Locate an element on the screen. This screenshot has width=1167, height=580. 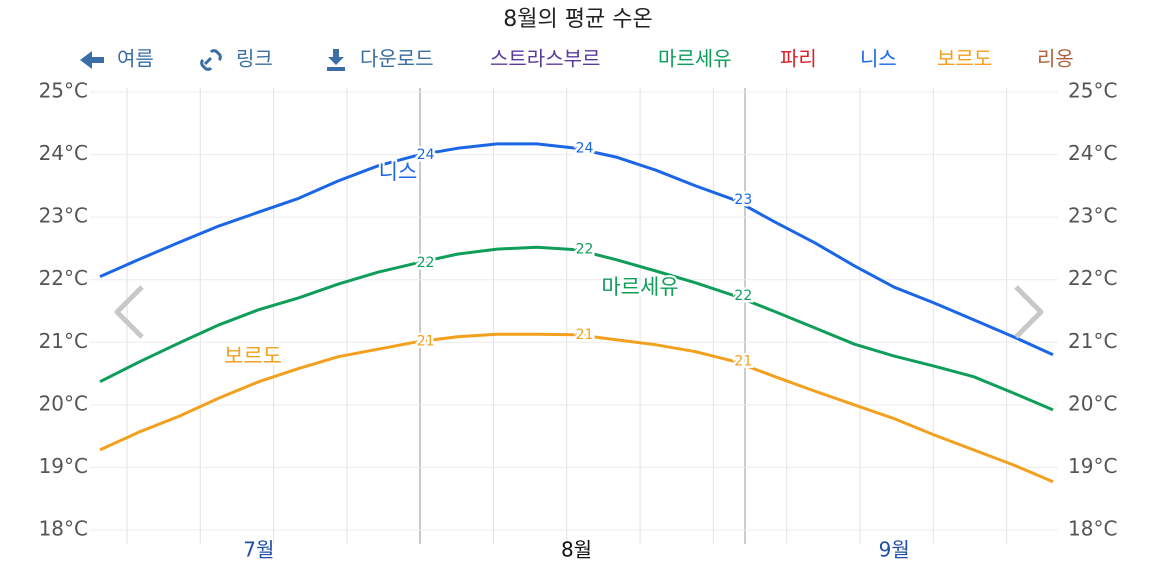
link-icon is located at coordinates (211, 60).